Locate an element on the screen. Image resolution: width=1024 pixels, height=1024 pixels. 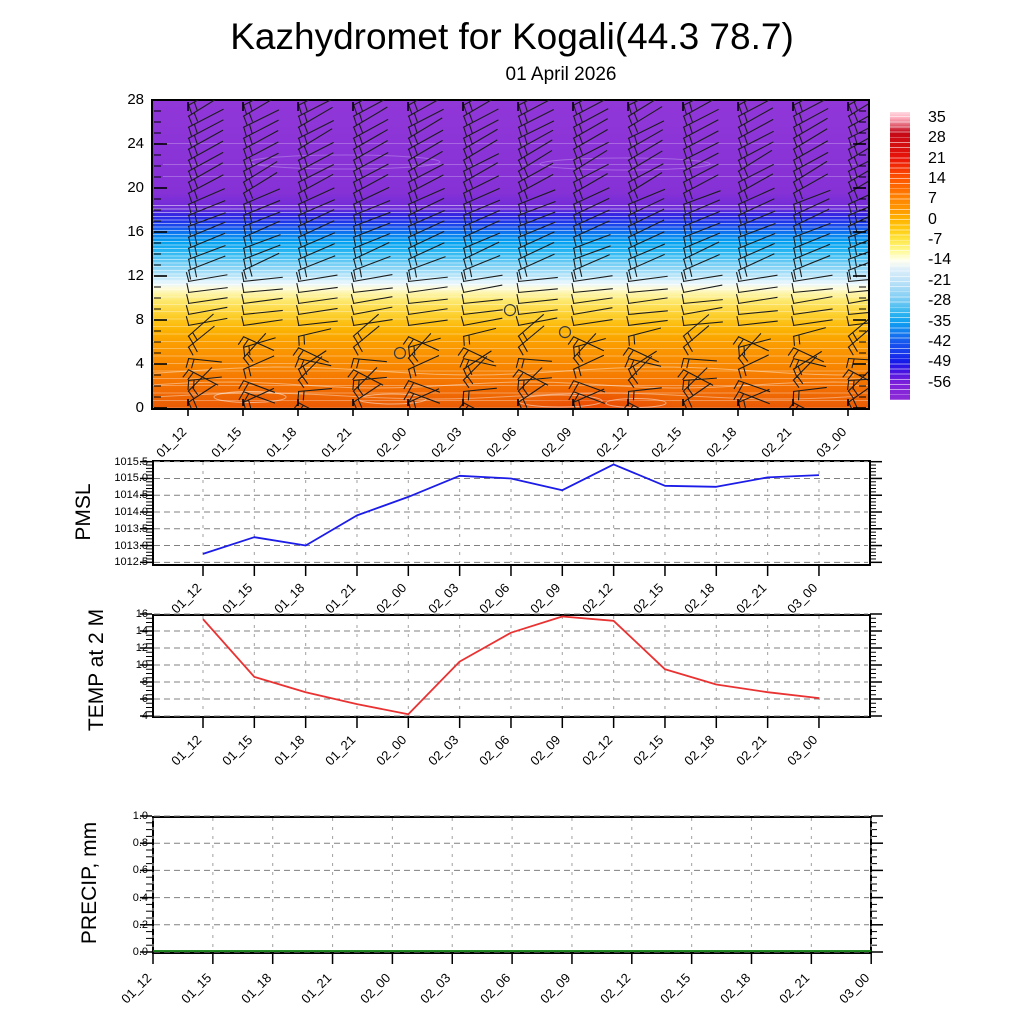
temp-2m-x-tick-label: 02_21 is located at coordinates (750, 750).